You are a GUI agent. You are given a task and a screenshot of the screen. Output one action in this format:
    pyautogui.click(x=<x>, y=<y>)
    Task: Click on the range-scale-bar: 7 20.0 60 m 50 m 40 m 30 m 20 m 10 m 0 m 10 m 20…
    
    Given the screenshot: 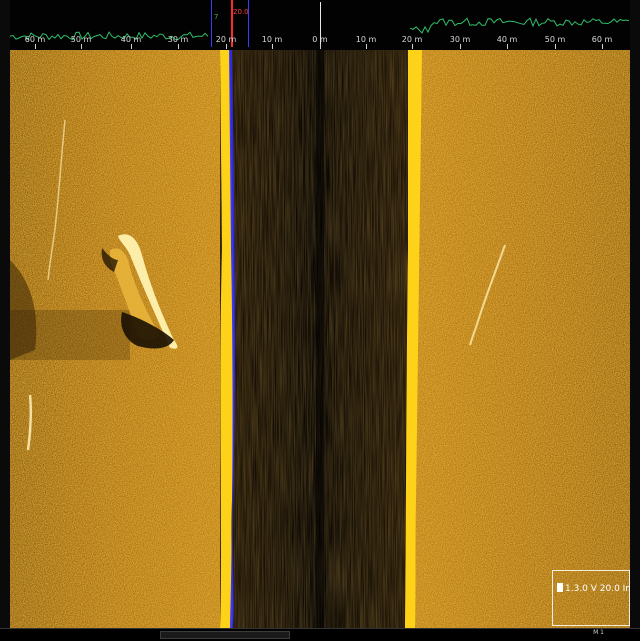 What is the action you would take?
    pyautogui.click(x=320, y=25)
    